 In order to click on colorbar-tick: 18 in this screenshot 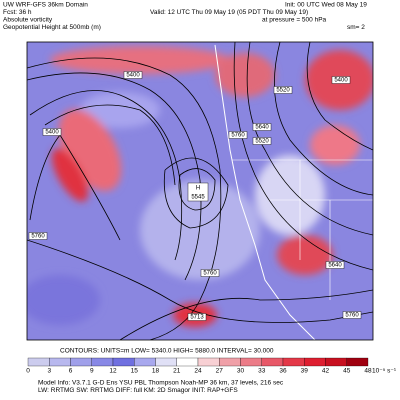, I will do `click(156, 371)`.